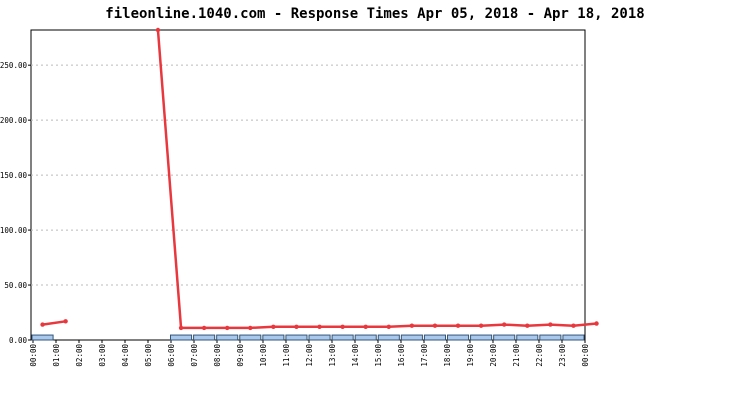 The width and height of the screenshot is (750, 404). I want to click on x-tick-label: 05:00, so click(148, 355).